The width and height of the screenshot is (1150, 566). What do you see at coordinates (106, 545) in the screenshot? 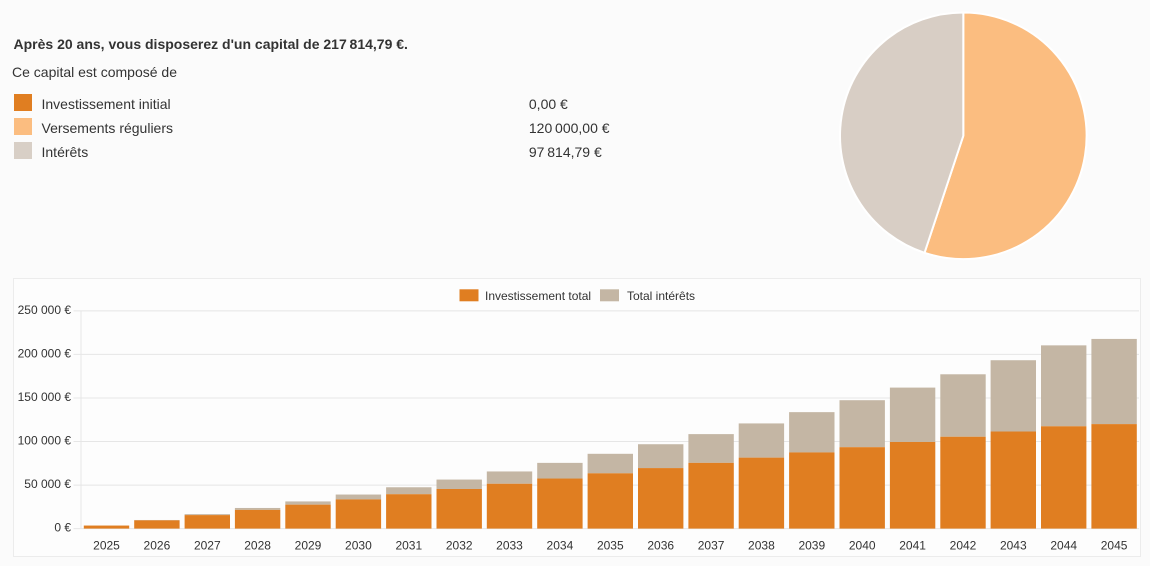
I see `svg-text: 2025` at bounding box center [106, 545].